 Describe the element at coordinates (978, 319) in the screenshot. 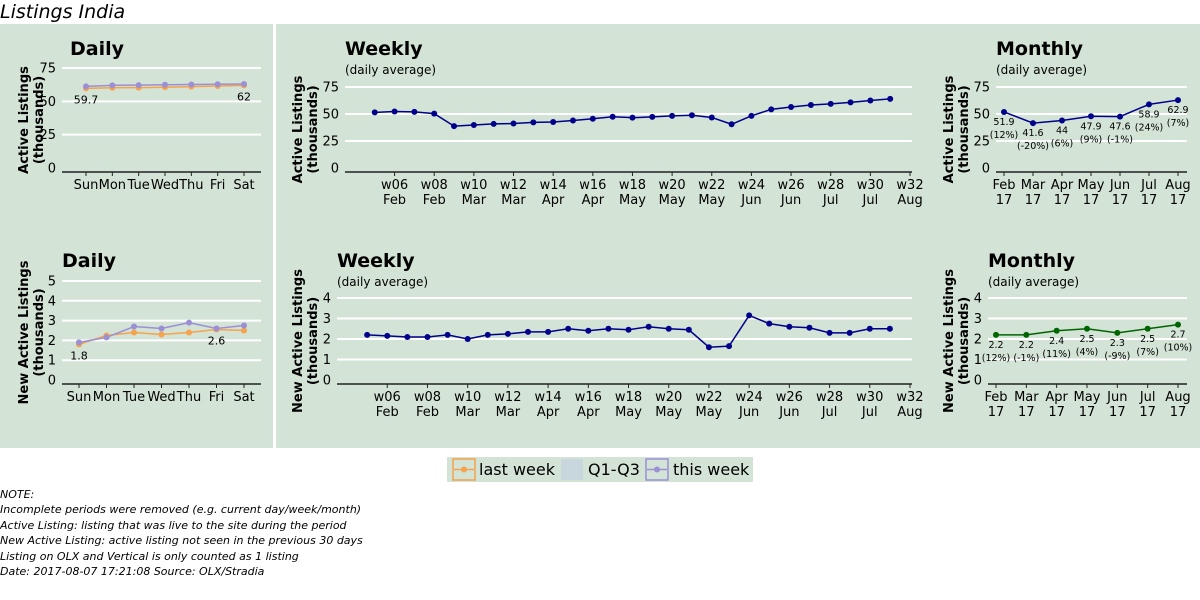

I see `y-tick-label: 3` at that location.